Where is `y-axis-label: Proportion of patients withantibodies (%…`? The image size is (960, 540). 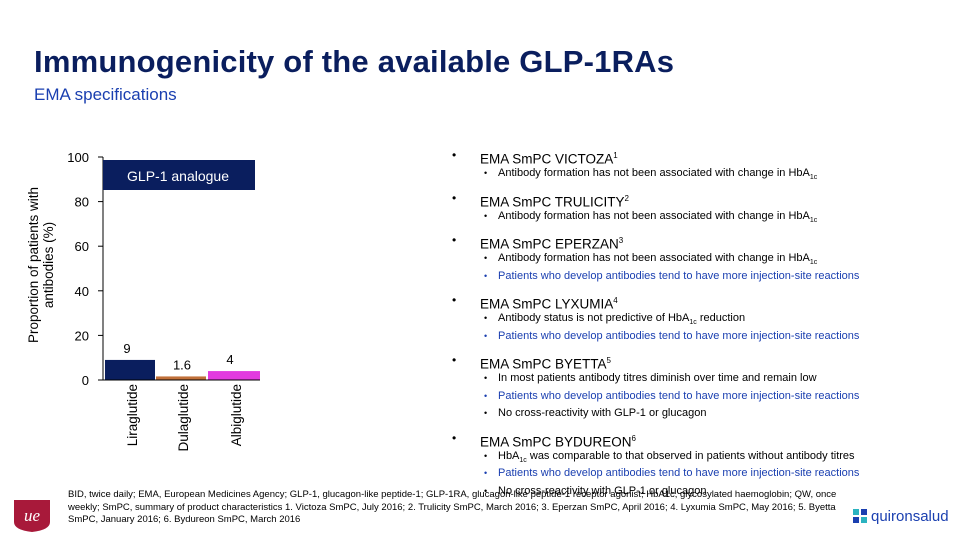
y-axis-label: Proportion of patients withantibodies (%… is located at coordinates (41, 265).